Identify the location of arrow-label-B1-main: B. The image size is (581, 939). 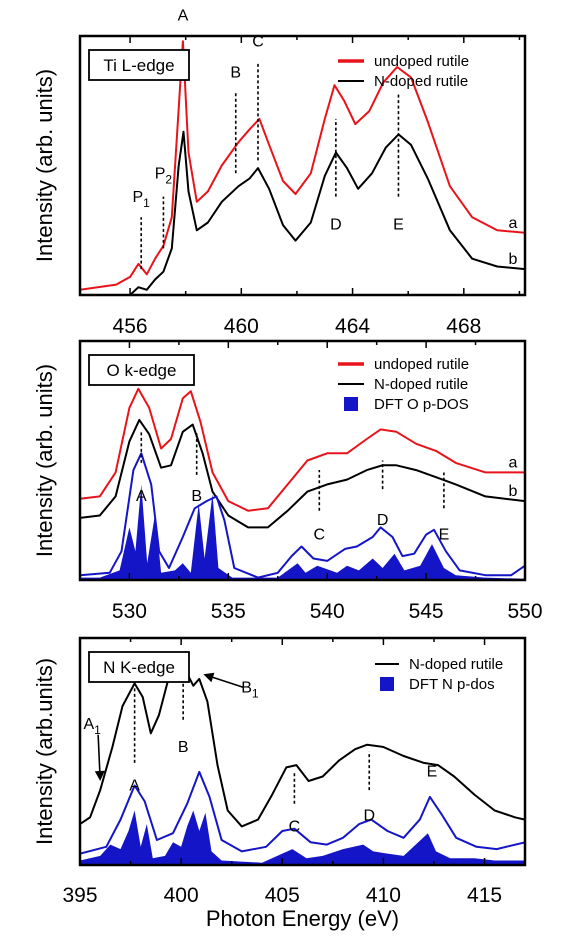
(246, 687).